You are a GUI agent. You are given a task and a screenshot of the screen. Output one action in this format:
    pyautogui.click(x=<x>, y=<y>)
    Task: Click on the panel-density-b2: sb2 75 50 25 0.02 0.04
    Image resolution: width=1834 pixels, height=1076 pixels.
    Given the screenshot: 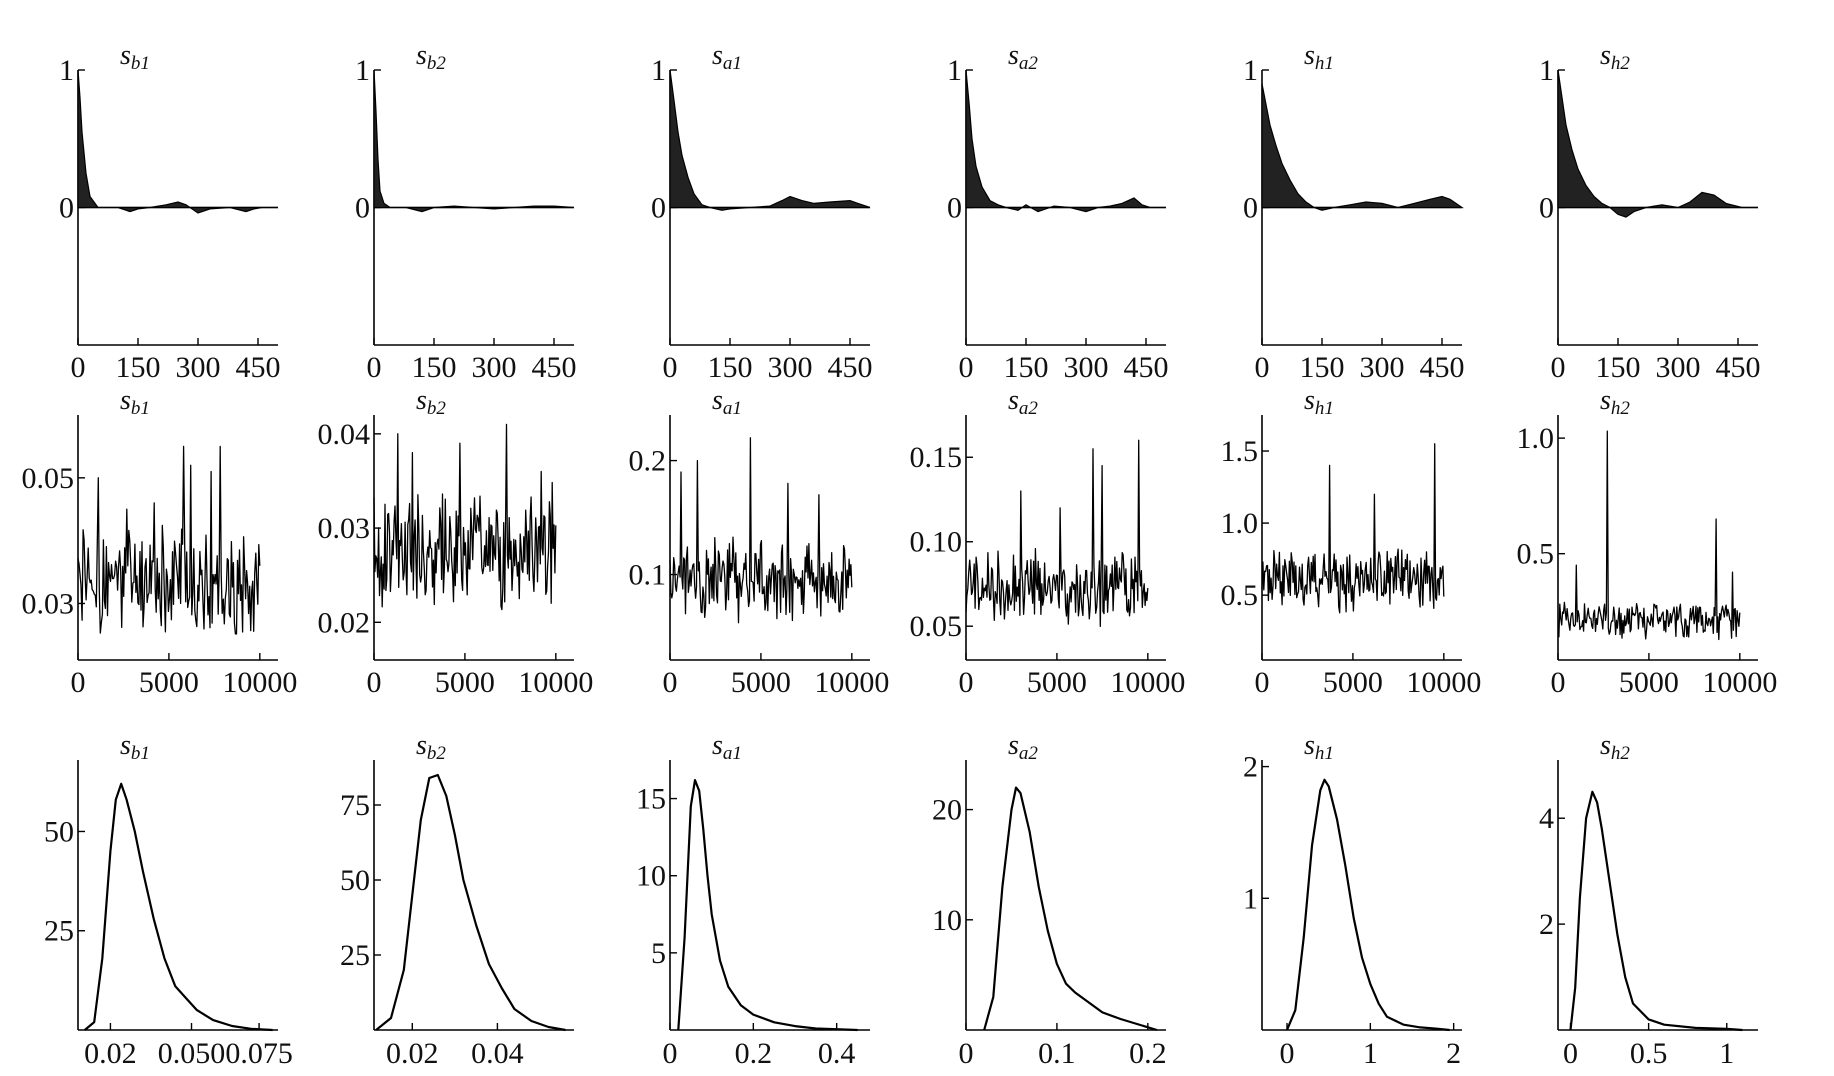 What is the action you would take?
    pyautogui.click(x=466, y=902)
    